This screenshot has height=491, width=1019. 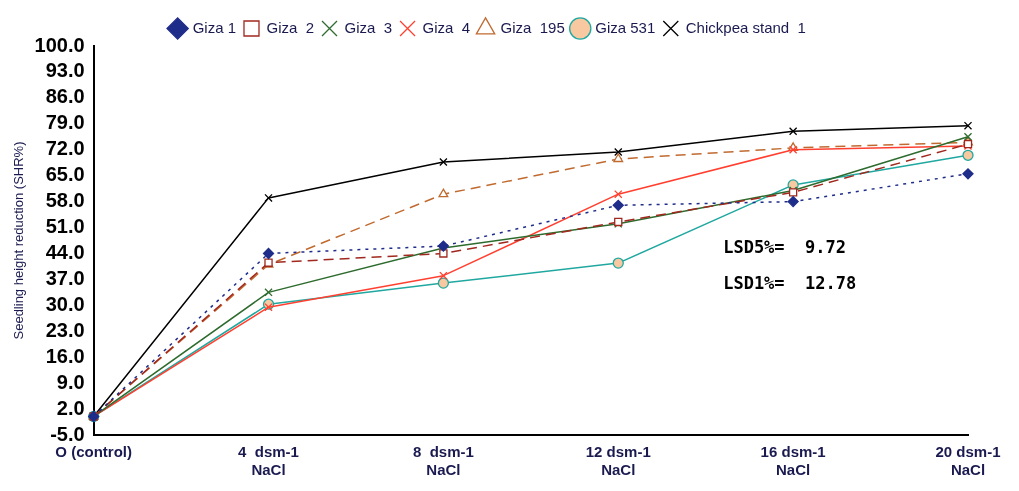 What do you see at coordinates (793, 461) in the screenshot?
I see `x-tick-label: 16 dsm-1 NaCl` at bounding box center [793, 461].